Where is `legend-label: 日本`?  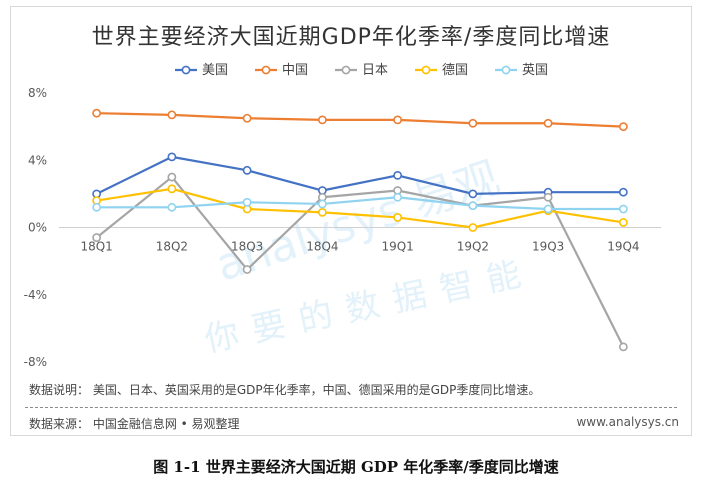 legend-label: 日本 is located at coordinates (375, 70).